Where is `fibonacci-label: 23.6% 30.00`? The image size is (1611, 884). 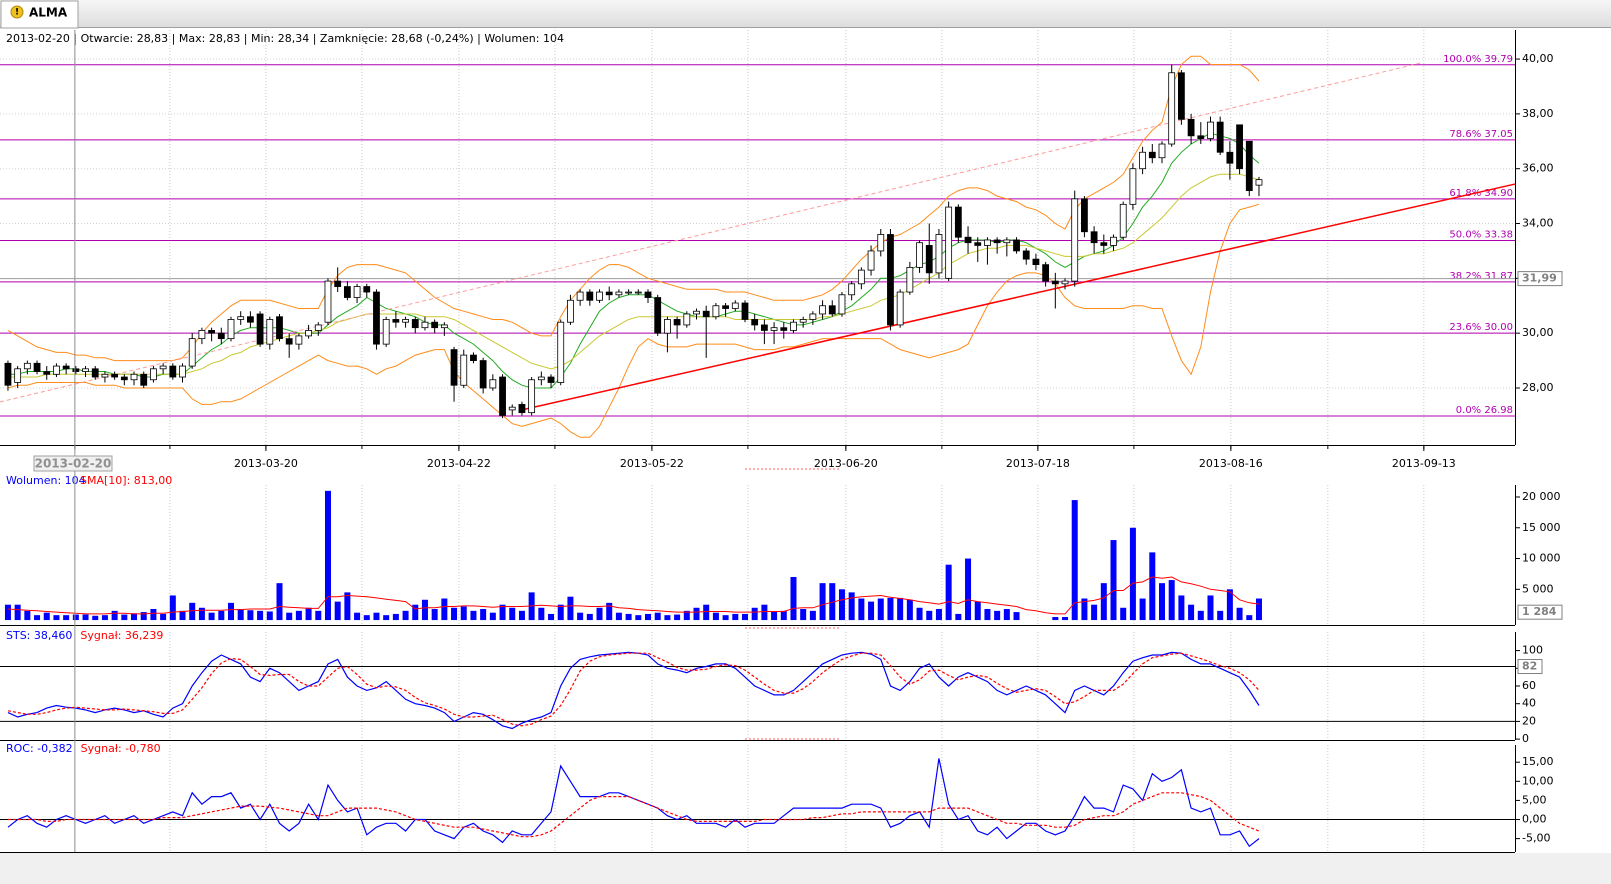 fibonacci-label: 23.6% 30.00 is located at coordinates (1481, 327).